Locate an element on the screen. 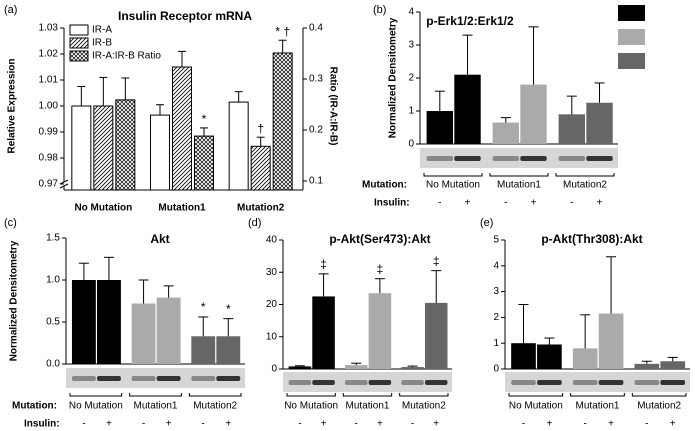 The height and width of the screenshot is (431, 695). y-tick-label: 10 is located at coordinates (272, 336).